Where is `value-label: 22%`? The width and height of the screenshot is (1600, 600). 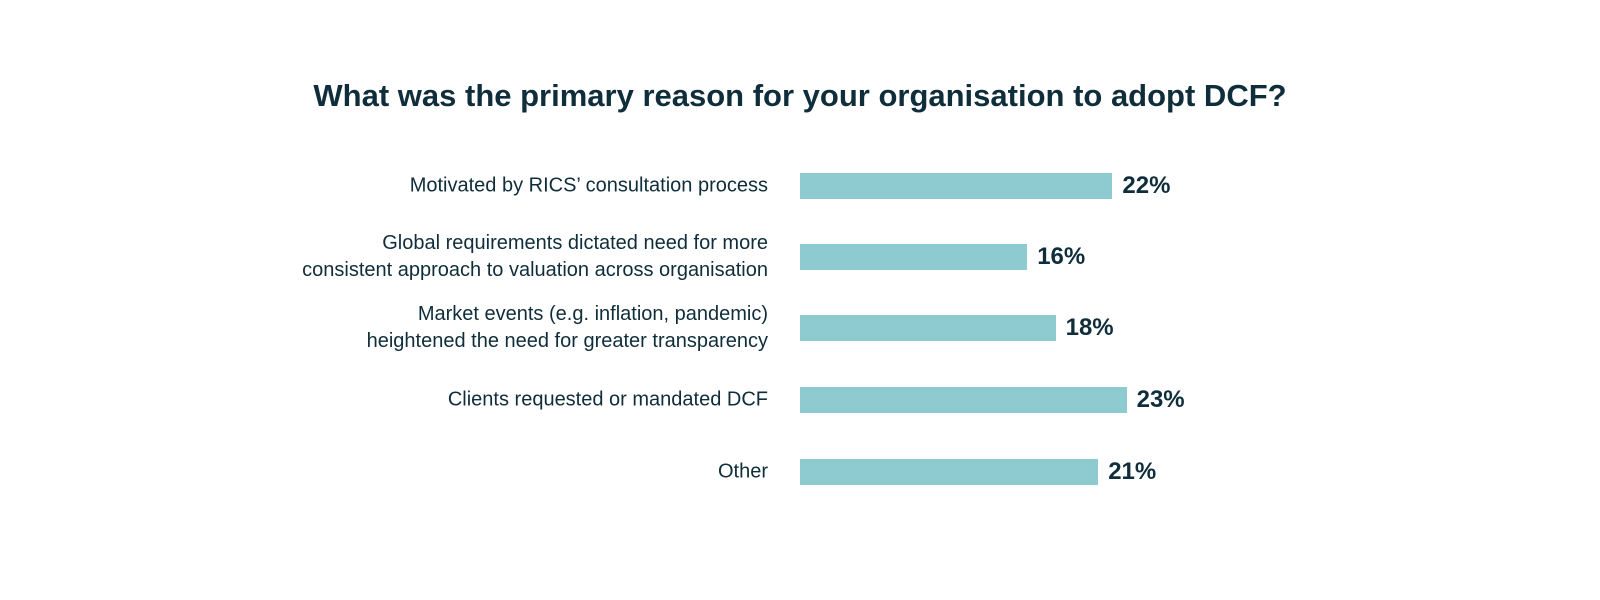
value-label: 22% is located at coordinates (1146, 185).